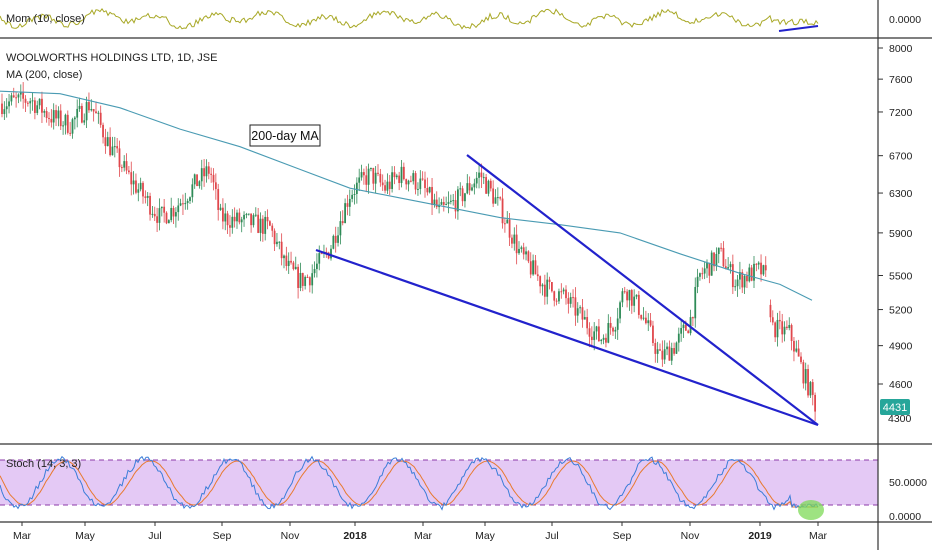 The image size is (932, 550). Describe the element at coordinates (901, 194) in the screenshot. I see `price-axis-tick: 6300` at that location.